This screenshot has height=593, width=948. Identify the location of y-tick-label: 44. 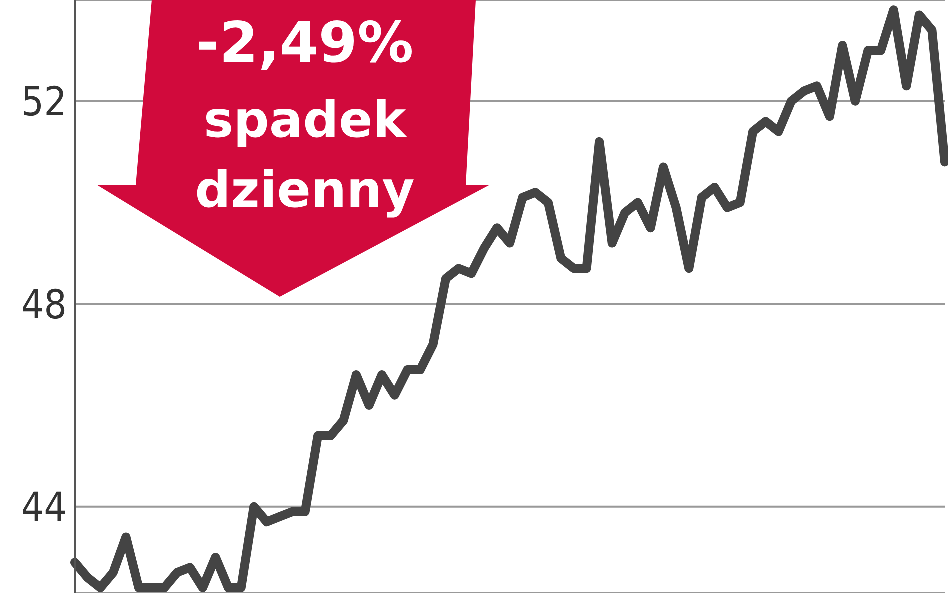
(44, 508).